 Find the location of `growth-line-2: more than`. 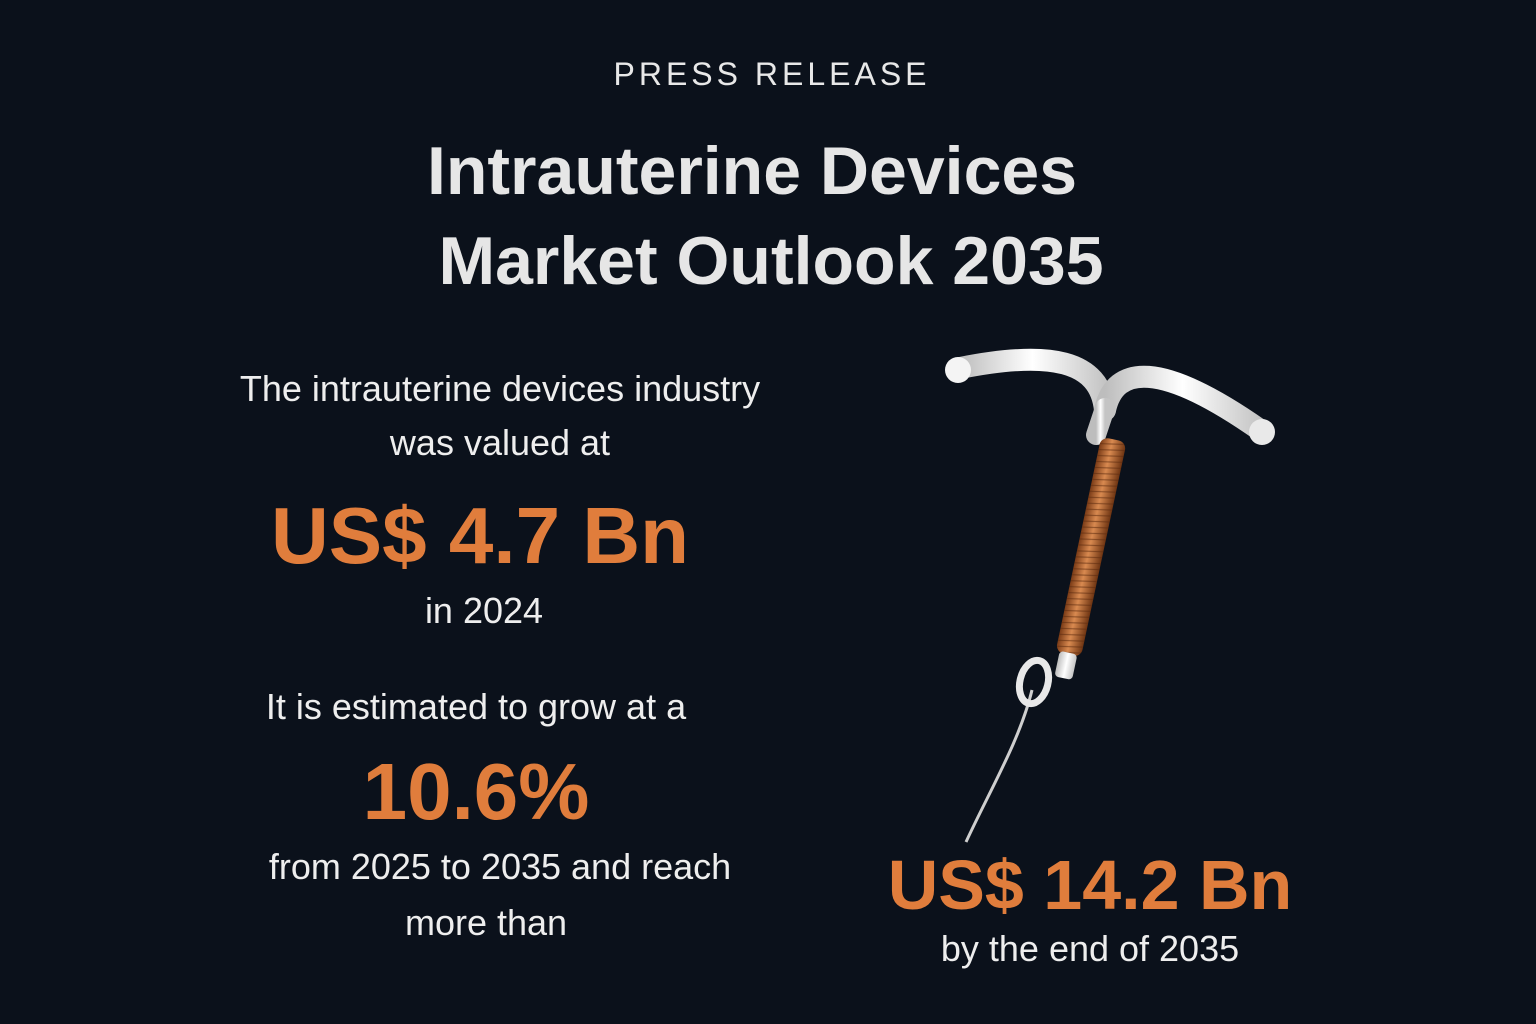

growth-line-2: more than is located at coordinates (486, 922).